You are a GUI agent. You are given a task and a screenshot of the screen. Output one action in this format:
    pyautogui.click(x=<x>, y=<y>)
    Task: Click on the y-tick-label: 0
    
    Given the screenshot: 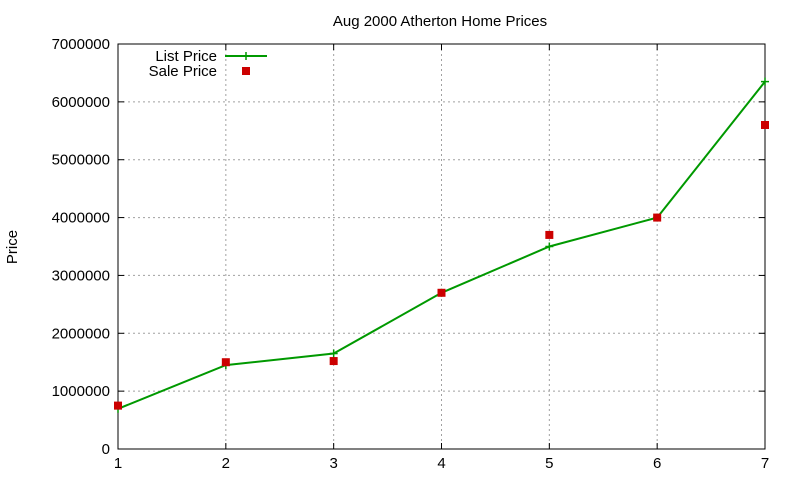 What is the action you would take?
    pyautogui.click(x=106, y=449)
    